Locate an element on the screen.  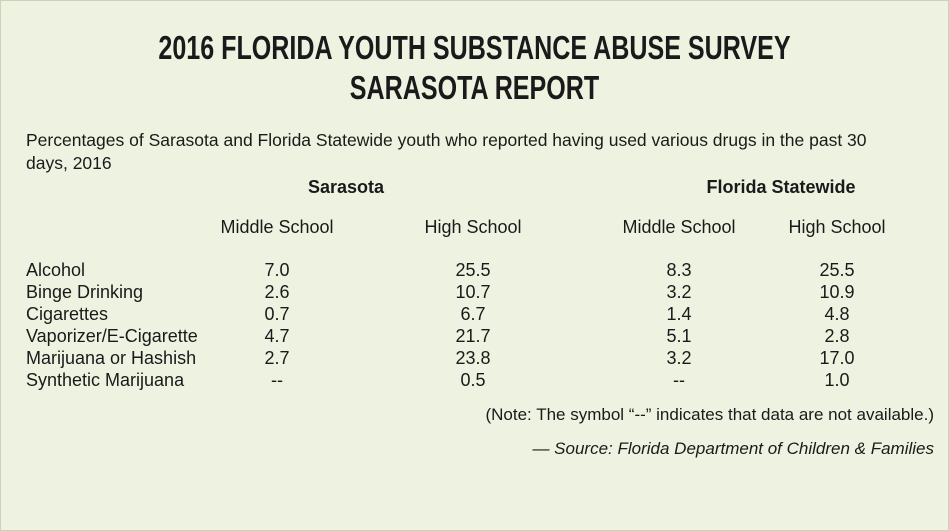
cell: 1.0 is located at coordinates (837, 380).